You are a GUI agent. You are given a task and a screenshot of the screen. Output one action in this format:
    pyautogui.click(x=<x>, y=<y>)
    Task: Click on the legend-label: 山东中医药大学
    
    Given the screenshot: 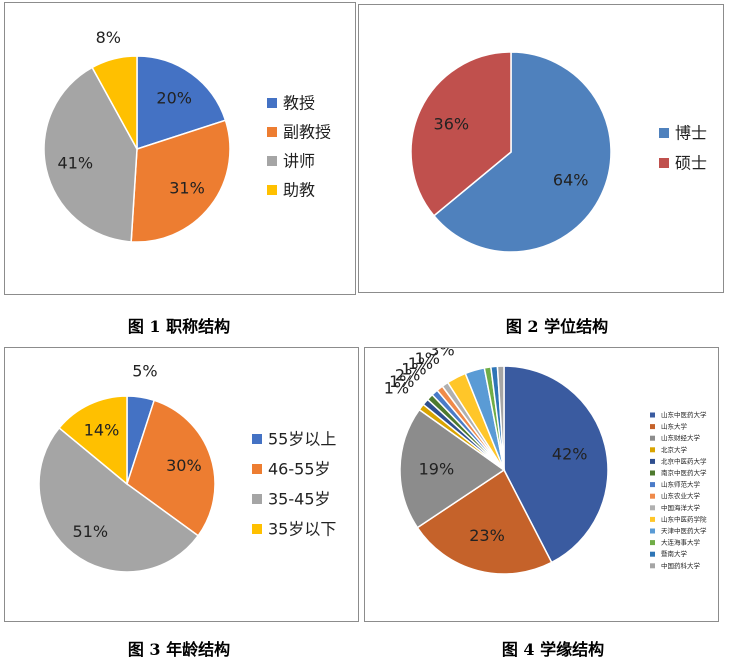 What is the action you would take?
    pyautogui.click(x=684, y=414)
    